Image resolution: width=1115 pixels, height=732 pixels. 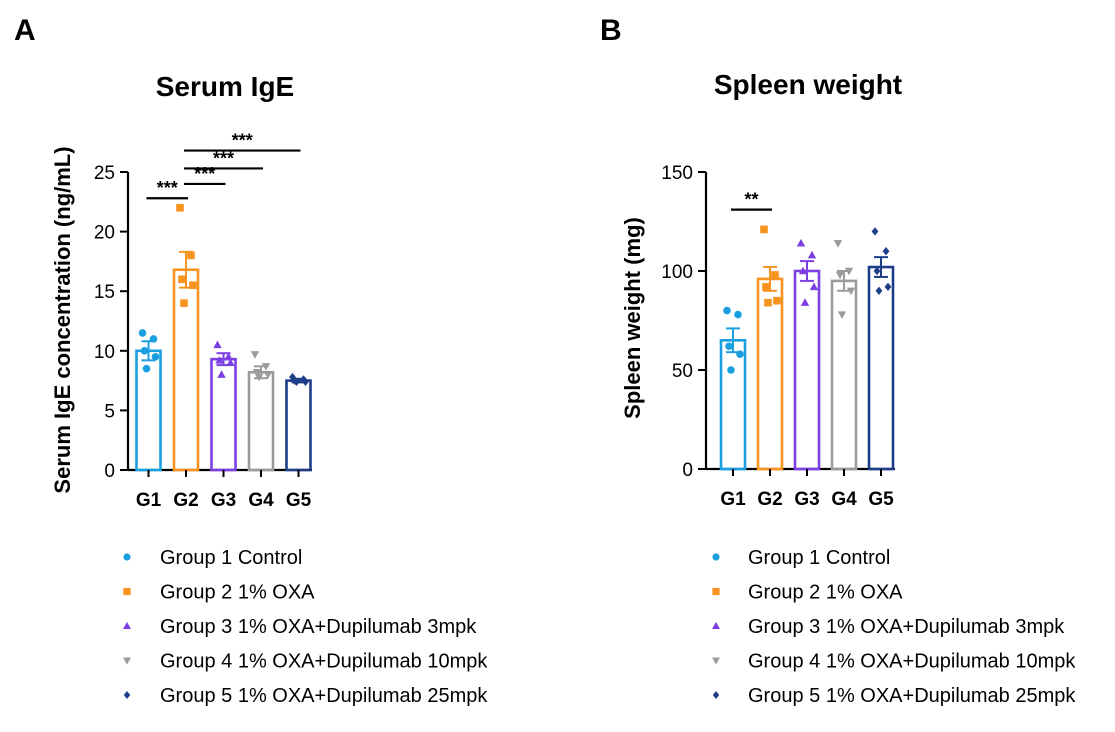 I want to click on panel-a-label: A, so click(x=25, y=30).